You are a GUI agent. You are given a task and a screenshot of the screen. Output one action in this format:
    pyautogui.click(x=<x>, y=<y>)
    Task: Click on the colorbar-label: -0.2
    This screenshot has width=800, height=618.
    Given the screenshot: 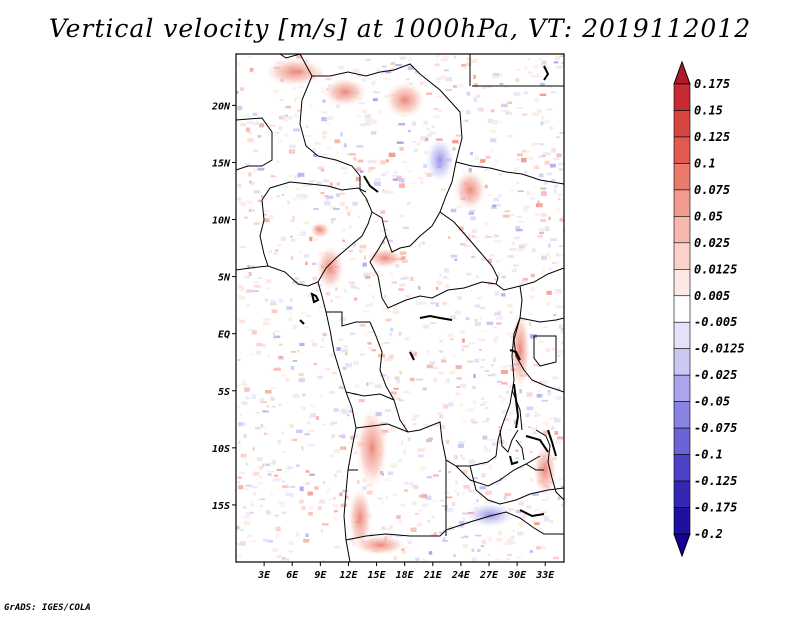 What is the action you would take?
    pyautogui.click(x=708, y=534)
    